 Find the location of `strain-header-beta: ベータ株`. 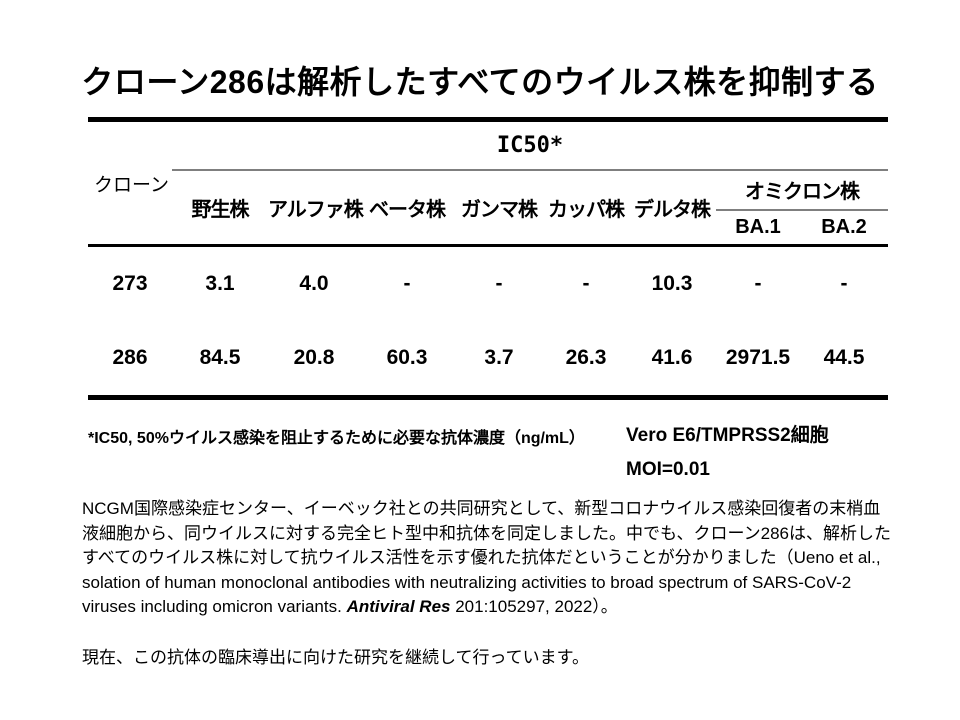

strain-header-beta: ベータ株 is located at coordinates (407, 208).